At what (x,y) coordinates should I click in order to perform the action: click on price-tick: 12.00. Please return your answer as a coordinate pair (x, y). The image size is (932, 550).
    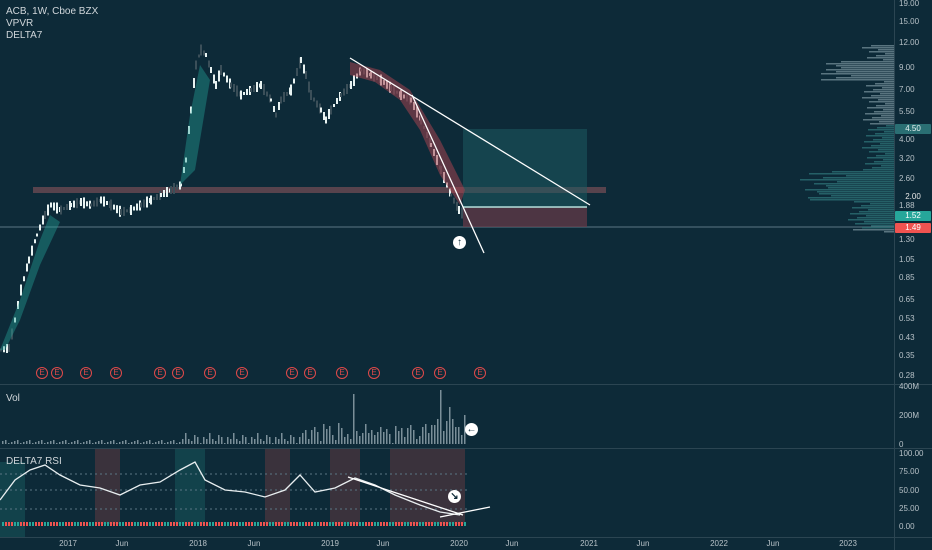
    Looking at the image, I should click on (909, 42).